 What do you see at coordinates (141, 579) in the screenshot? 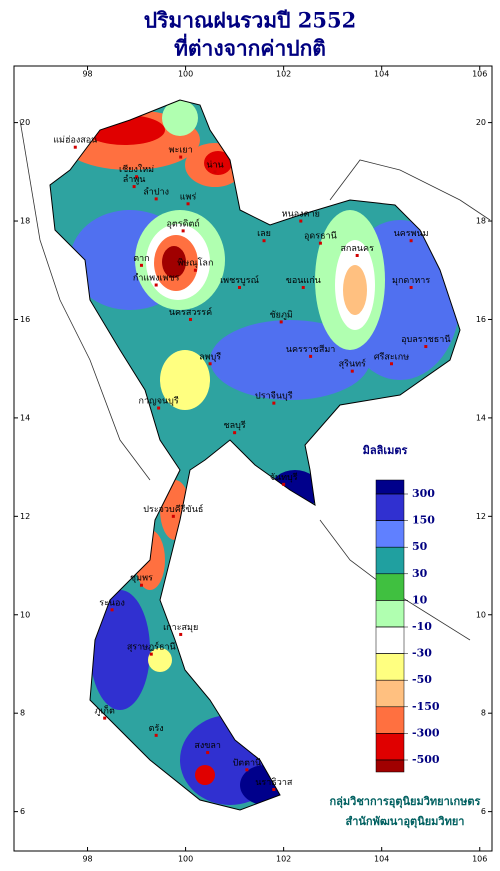
I see `place-label: ชุมพร` at bounding box center [141, 579].